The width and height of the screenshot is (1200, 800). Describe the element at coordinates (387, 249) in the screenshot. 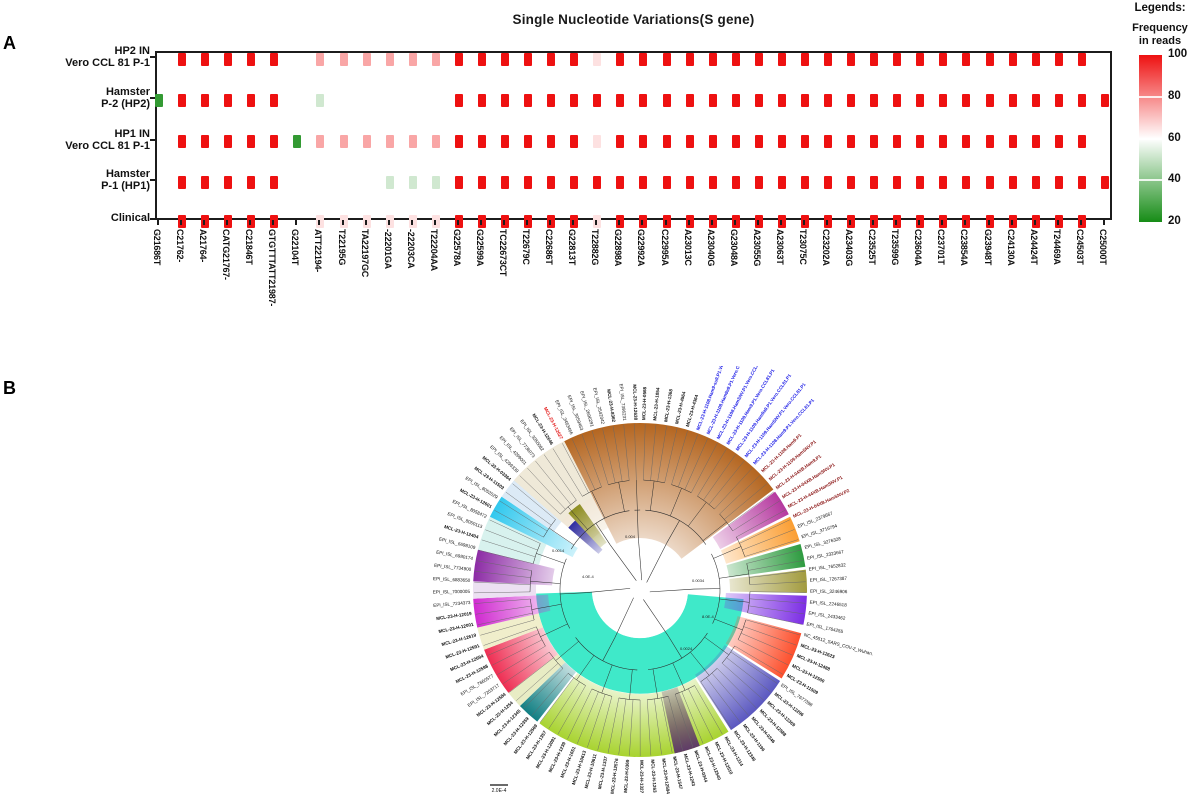

I see `heatmap-column-label: -22201GA` at that location.